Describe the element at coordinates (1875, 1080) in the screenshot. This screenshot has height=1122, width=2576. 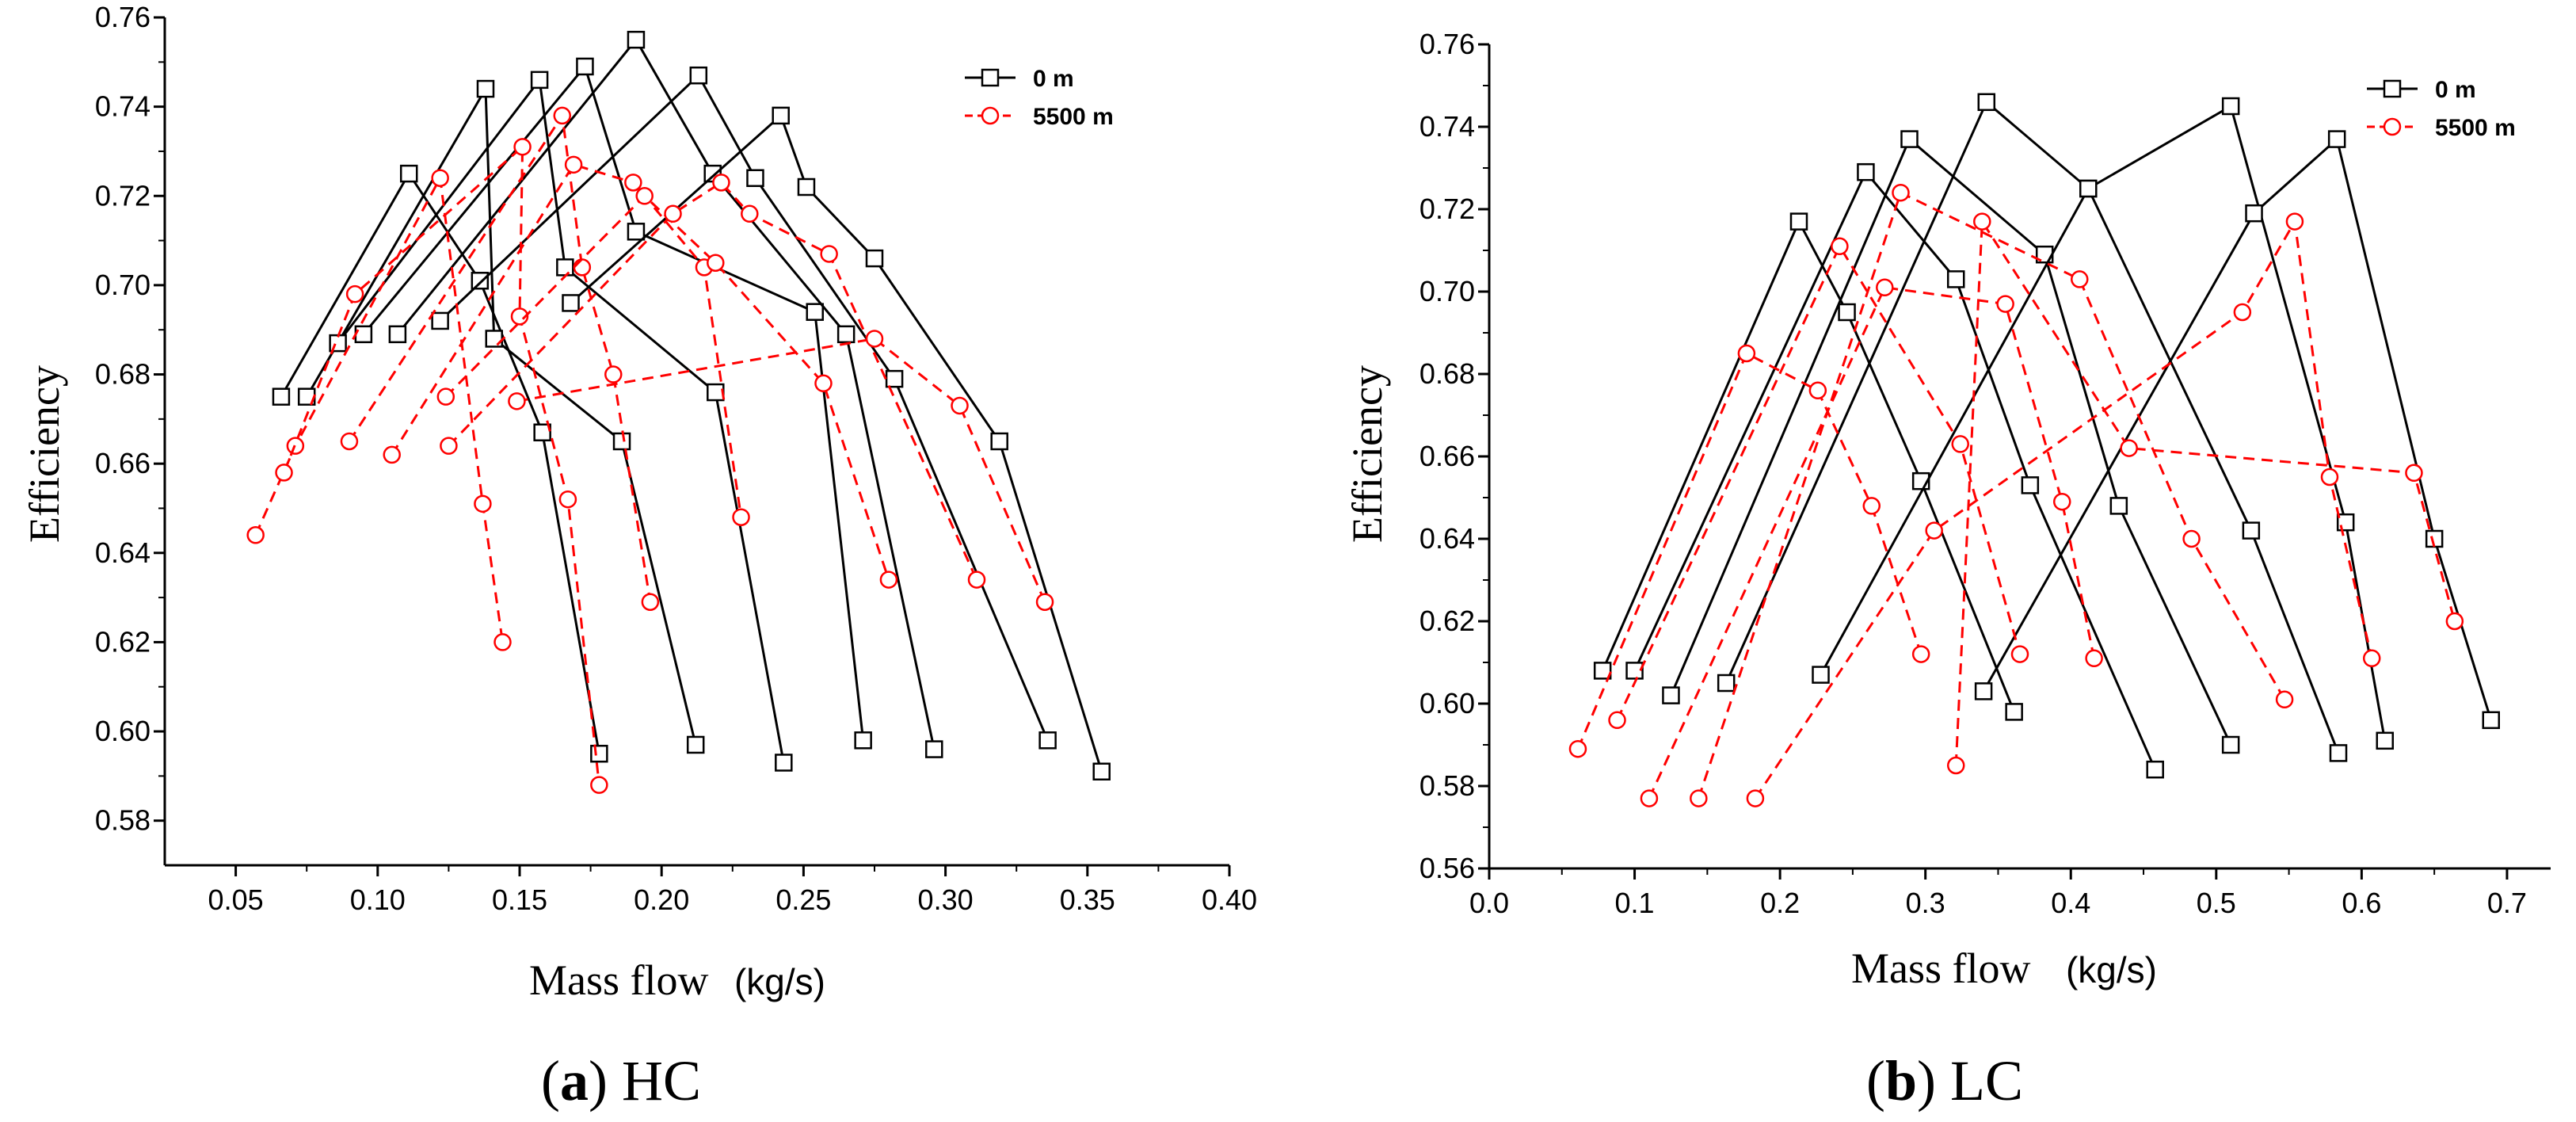
I see `caption-lc-open: (` at that location.